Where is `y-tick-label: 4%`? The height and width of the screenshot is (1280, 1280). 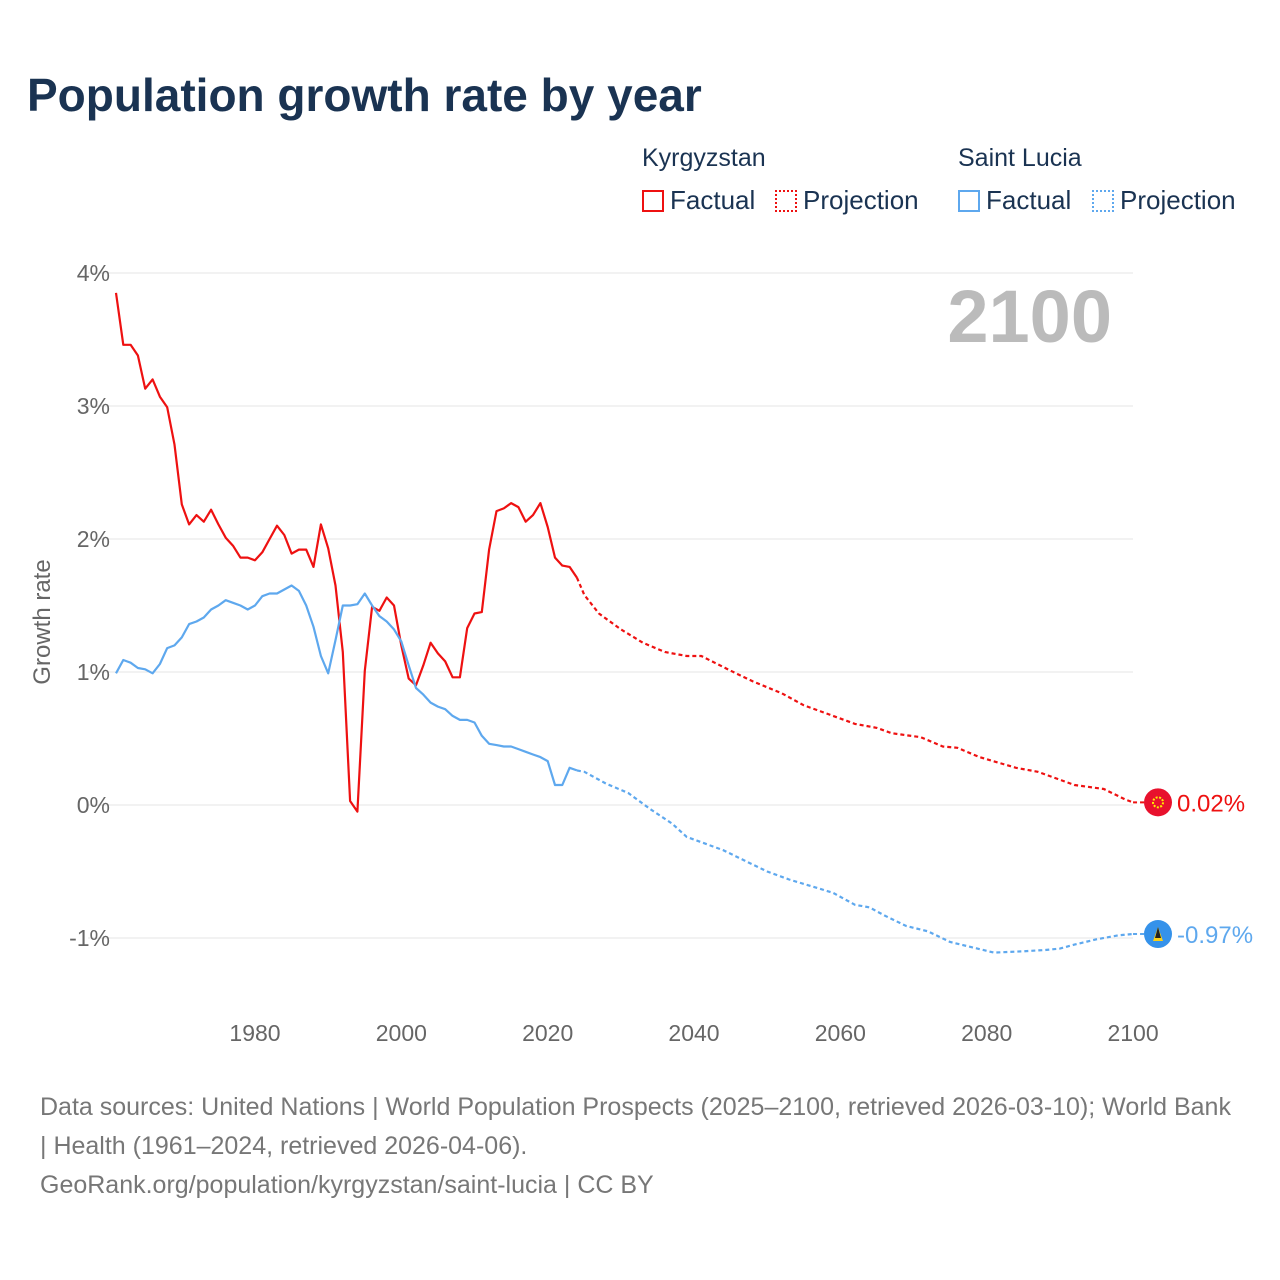 y-tick-label: 4% is located at coordinates (93, 273).